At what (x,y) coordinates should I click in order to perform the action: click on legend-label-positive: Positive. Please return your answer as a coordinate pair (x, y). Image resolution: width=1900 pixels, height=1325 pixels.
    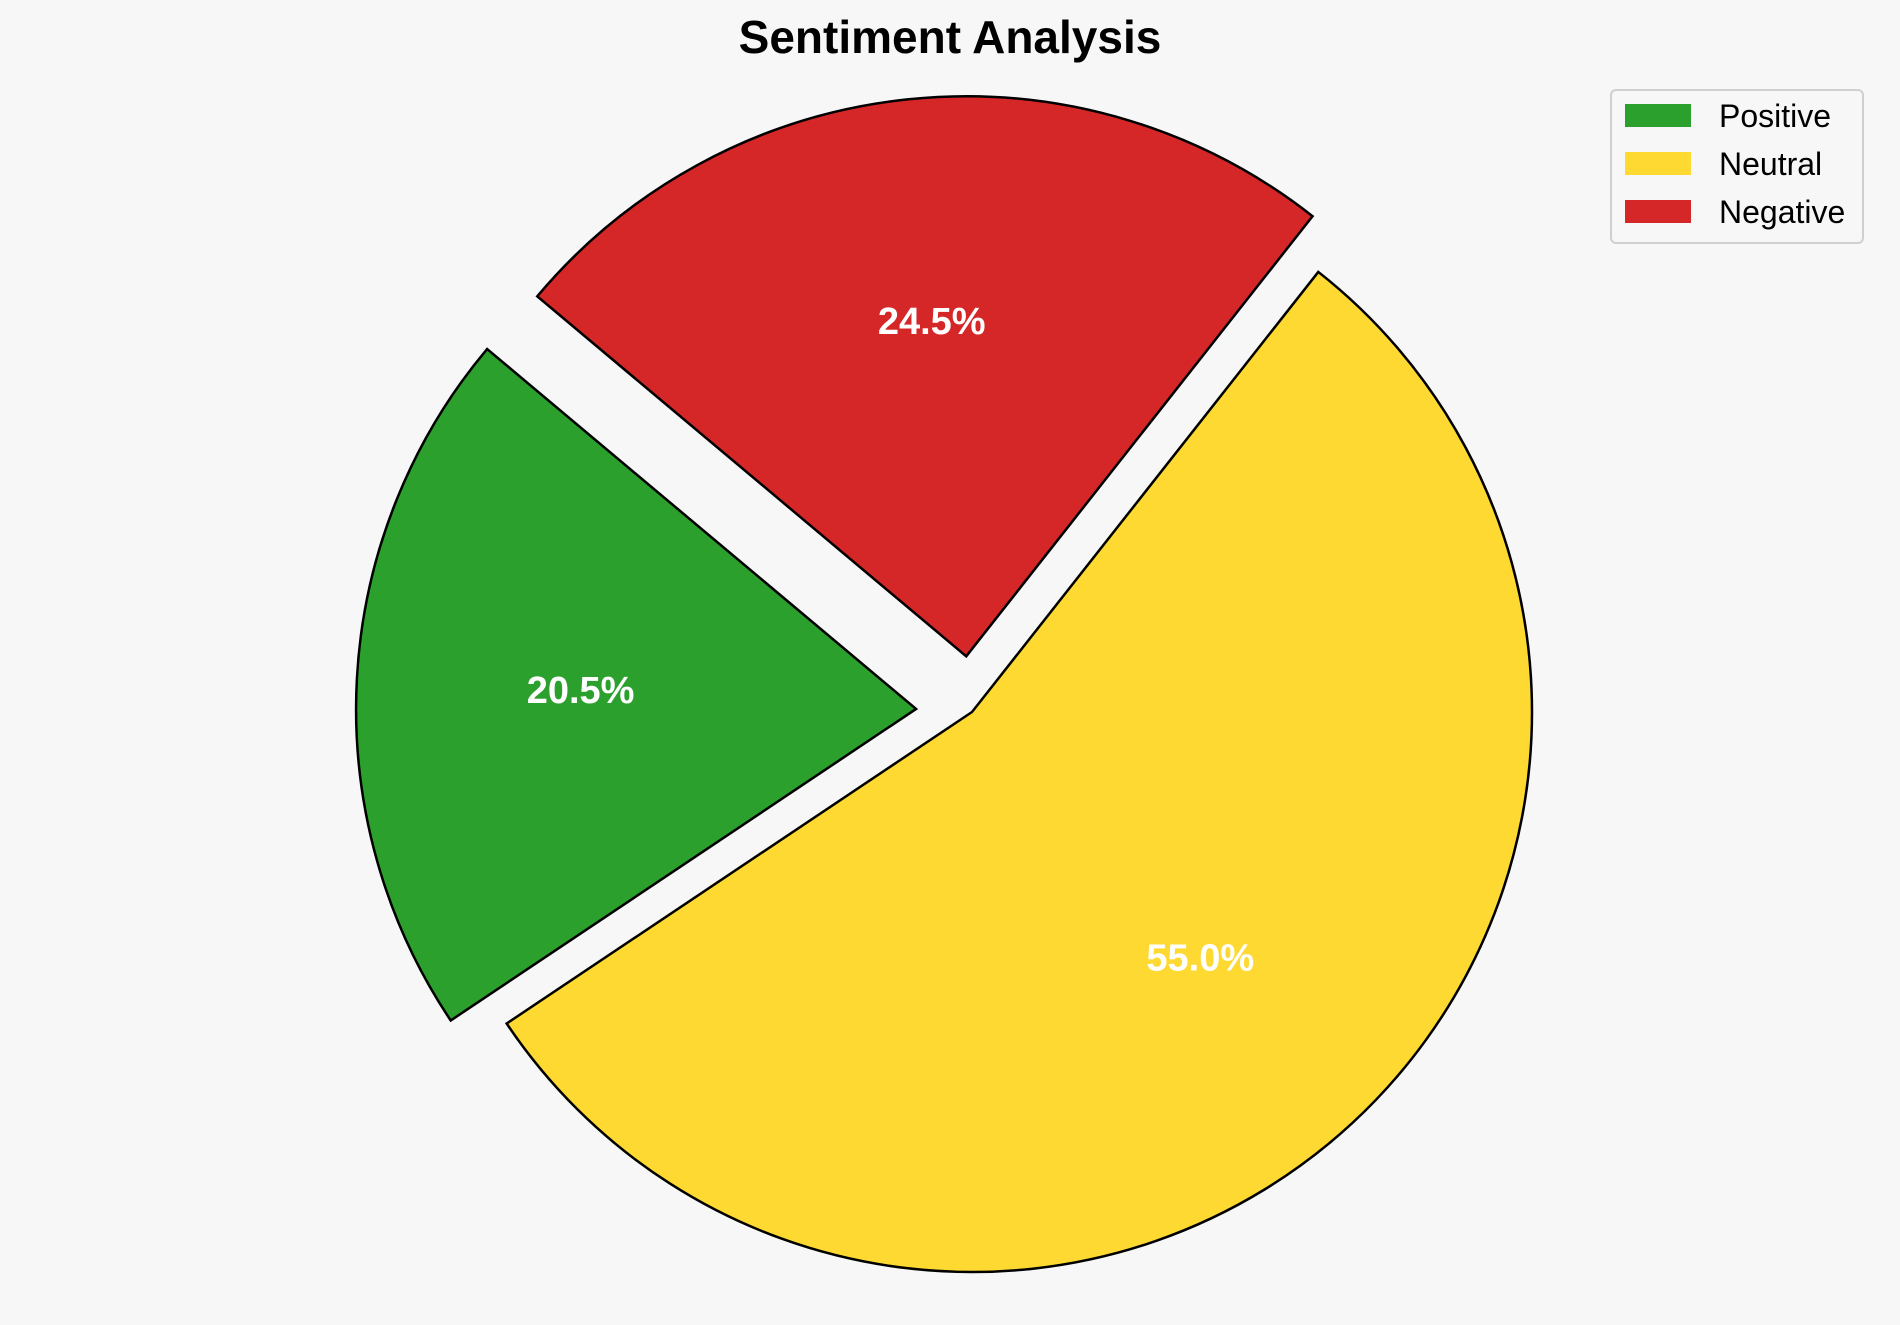
    Looking at the image, I should click on (1775, 116).